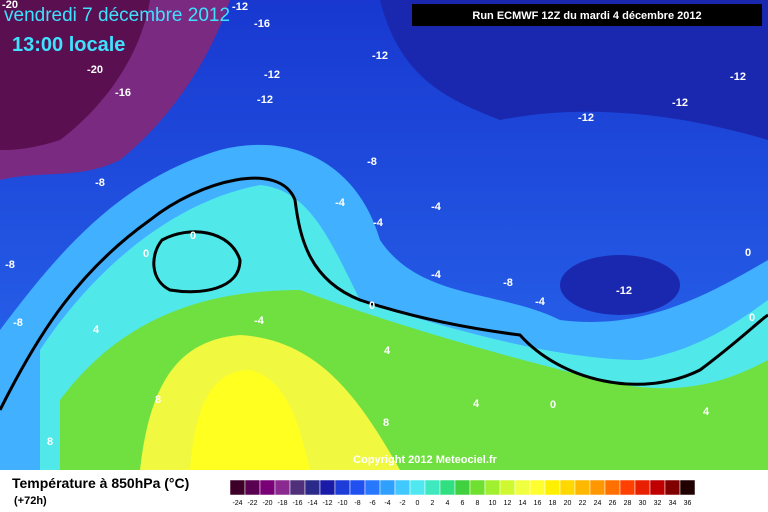  Describe the element at coordinates (538, 503) in the screenshot. I see `scale-label: 16` at that location.